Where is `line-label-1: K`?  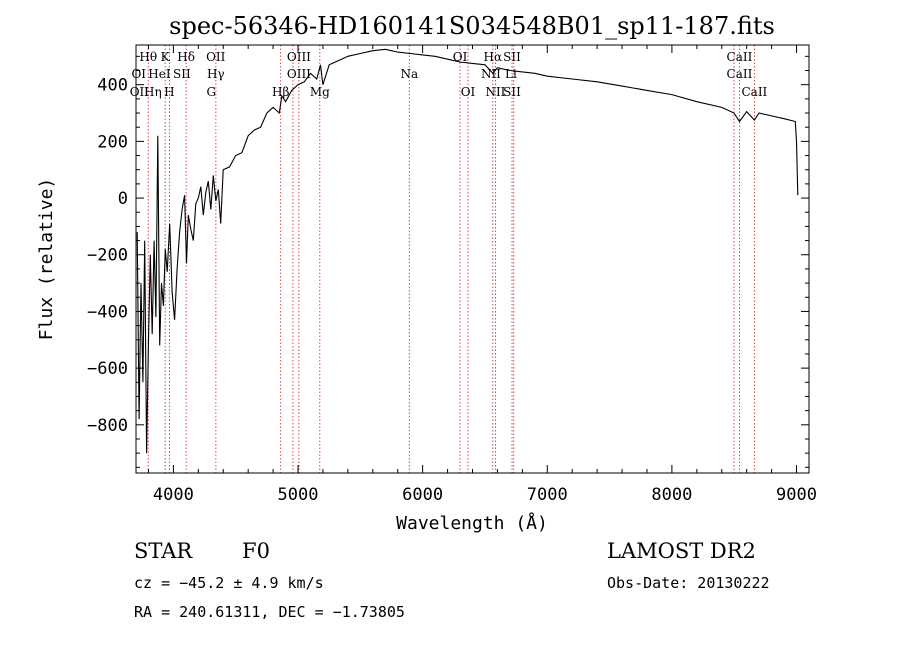 line-label-1: K is located at coordinates (166, 57).